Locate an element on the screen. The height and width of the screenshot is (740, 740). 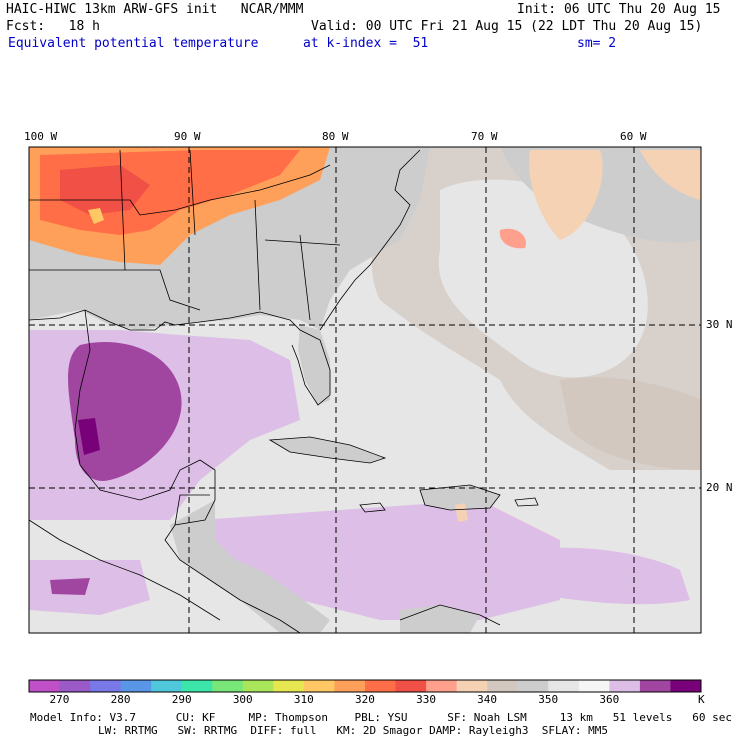
smoothing: sm= 2 is located at coordinates (597, 43).